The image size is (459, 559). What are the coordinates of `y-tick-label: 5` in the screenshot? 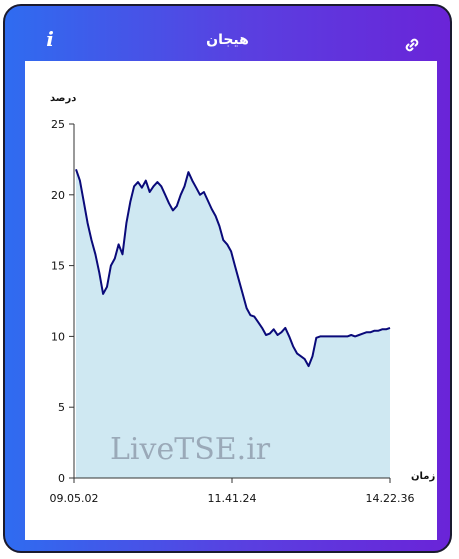 It's located at (61, 407).